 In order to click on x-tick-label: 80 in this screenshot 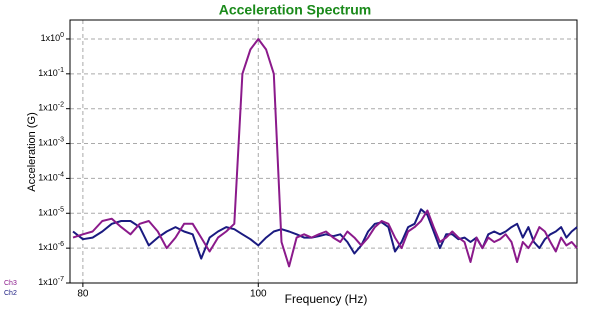, I will do `click(83, 294)`.